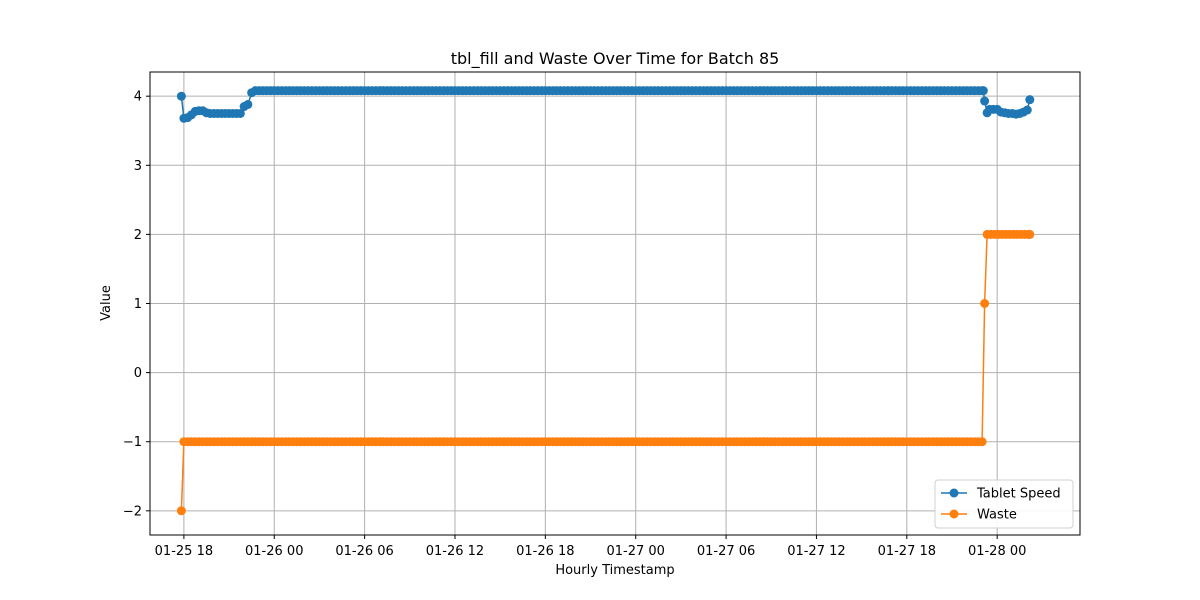  I want to click on y-axis: −2 −1 0 1 2 3 4, so click(136, 304).